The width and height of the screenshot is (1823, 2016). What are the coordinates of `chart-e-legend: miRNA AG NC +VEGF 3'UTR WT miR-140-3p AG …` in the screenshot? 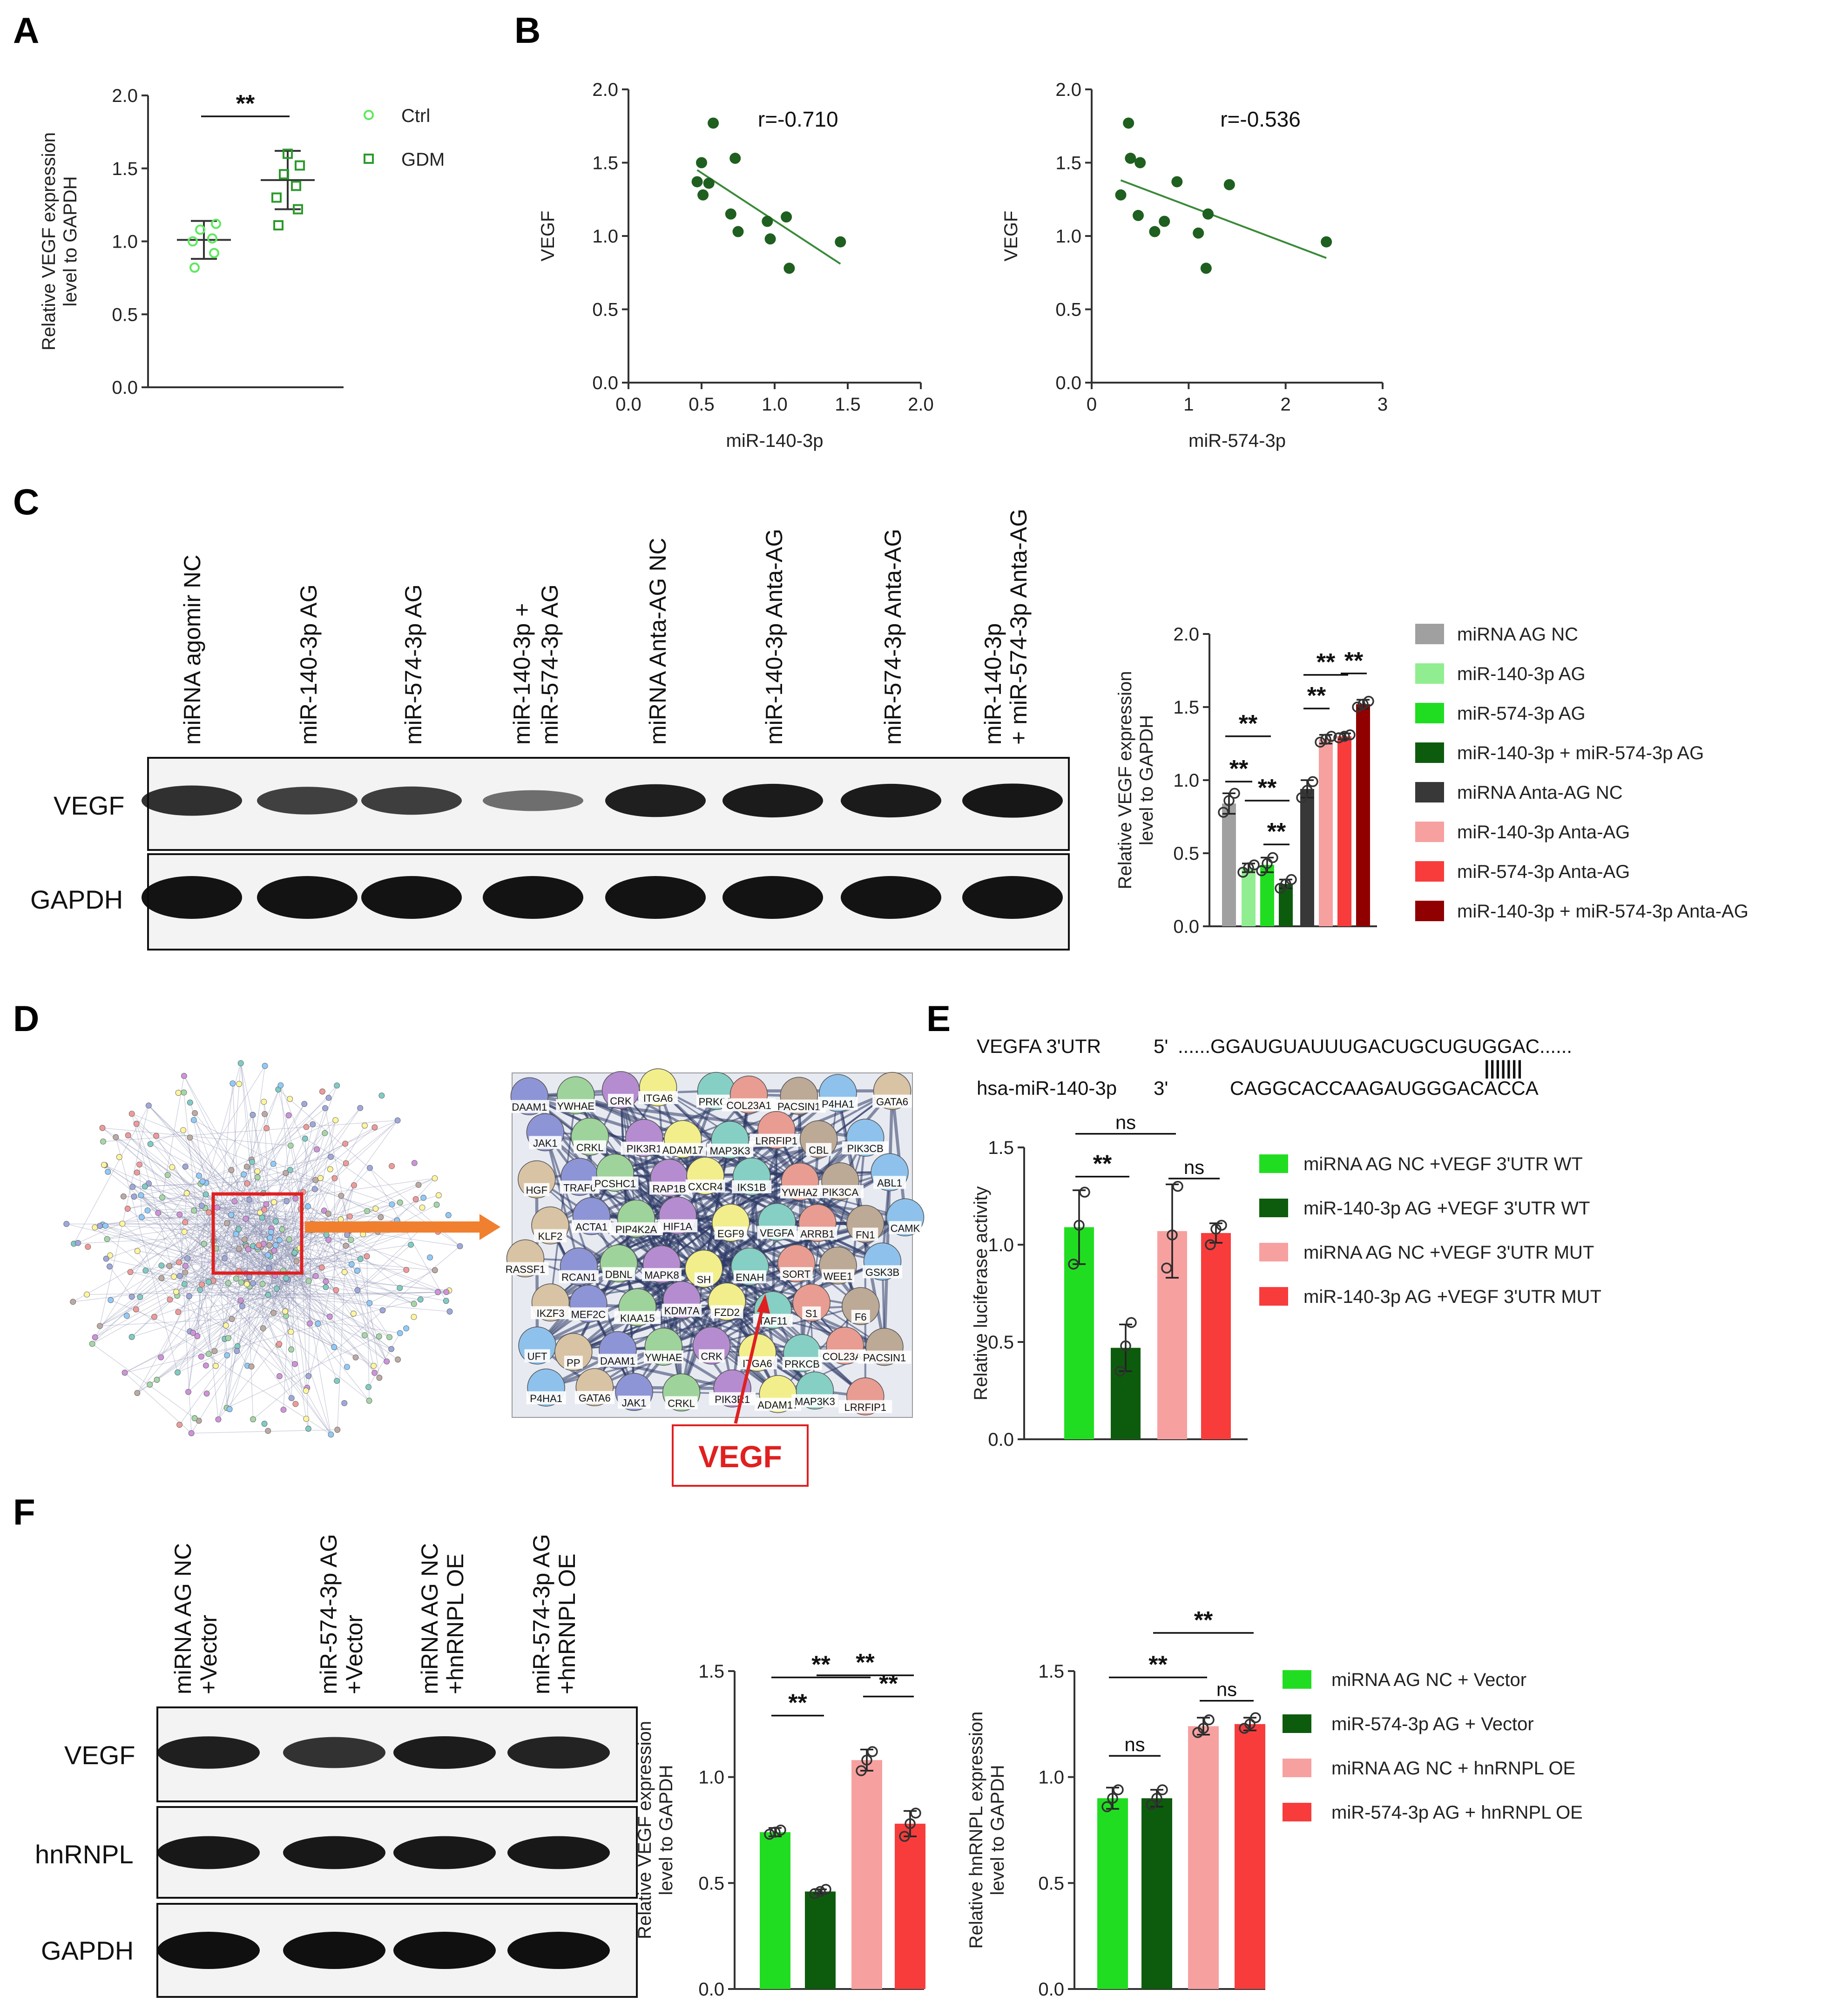 It's located at (1430, 1230).